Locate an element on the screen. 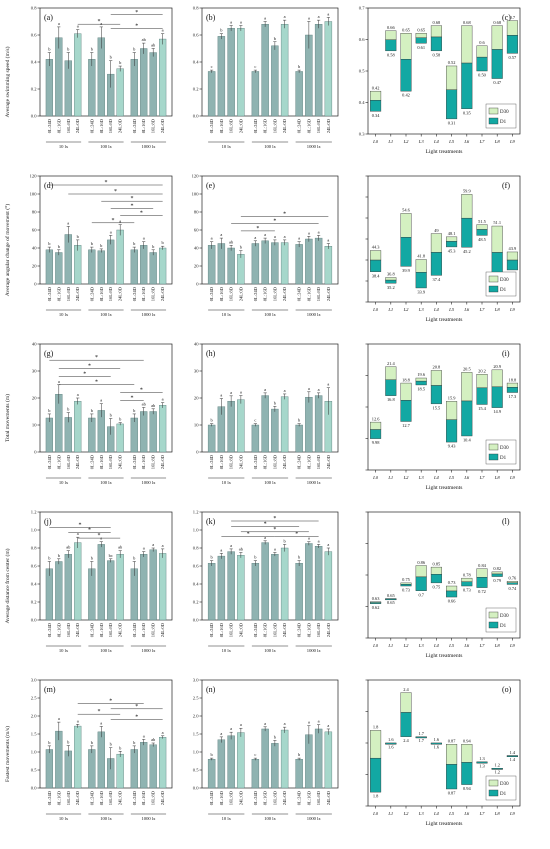 The image size is (550, 849). bottom-value-label: 0.7 is located at coordinates (421, 594).